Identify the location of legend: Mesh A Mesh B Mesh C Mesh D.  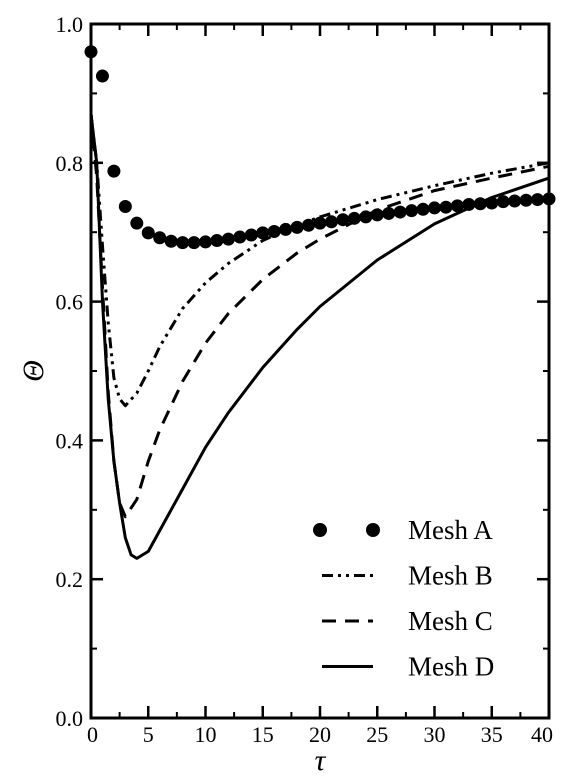
(403, 598).